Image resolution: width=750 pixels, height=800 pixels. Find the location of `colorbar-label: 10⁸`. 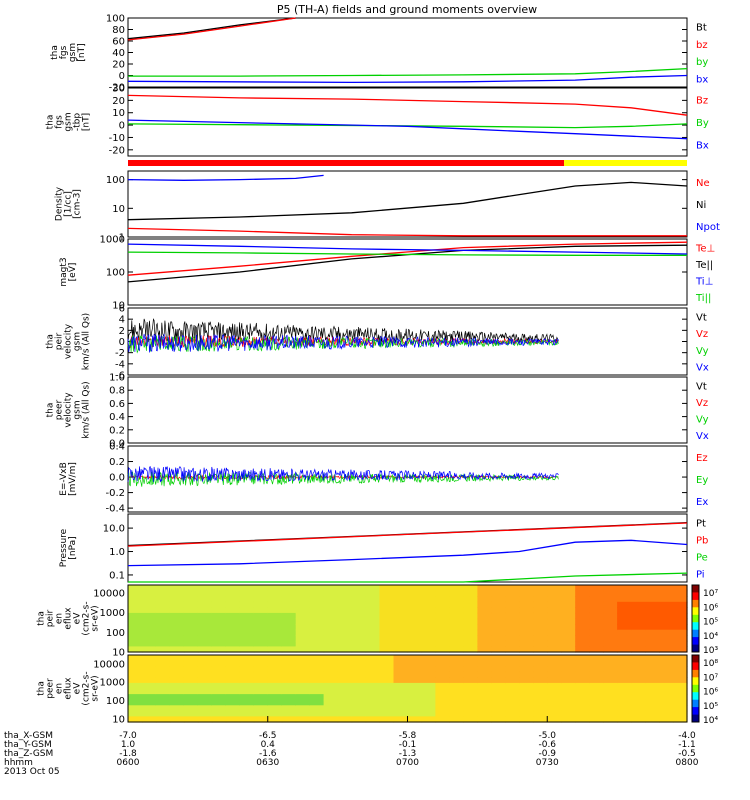

colorbar-label: 10⁸ is located at coordinates (710, 664).